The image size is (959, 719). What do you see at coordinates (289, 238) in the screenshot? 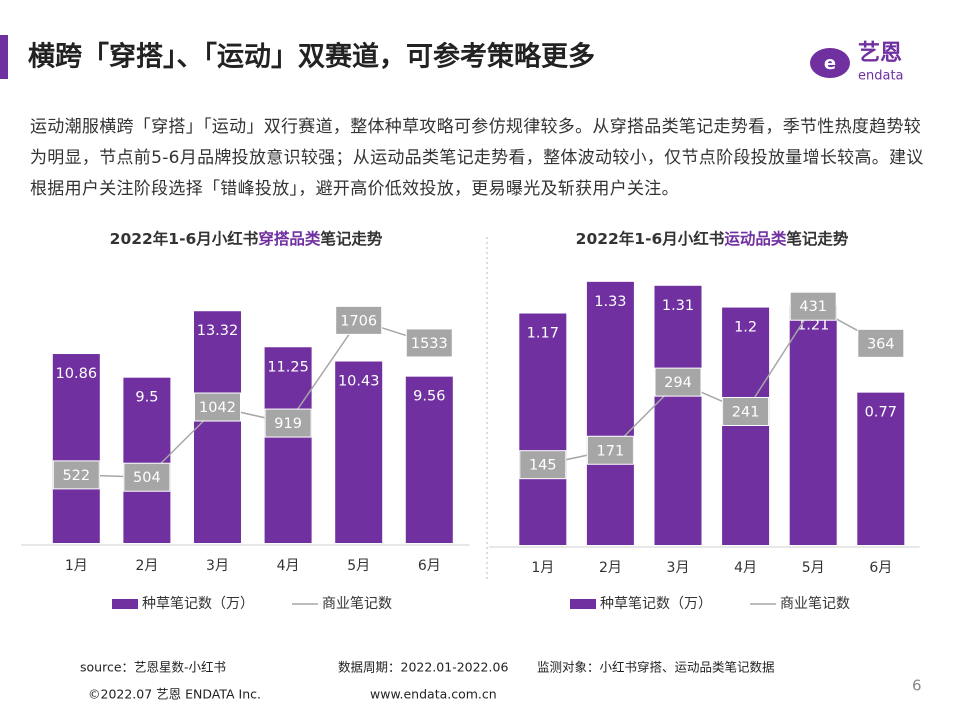
I see `chart-title-highlight: 穿搭品类` at bounding box center [289, 238].